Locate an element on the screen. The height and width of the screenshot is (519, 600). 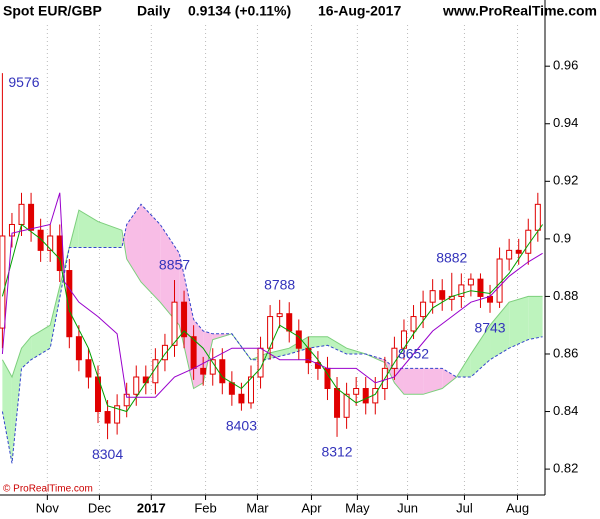
annotation: 8857 is located at coordinates (174, 265).